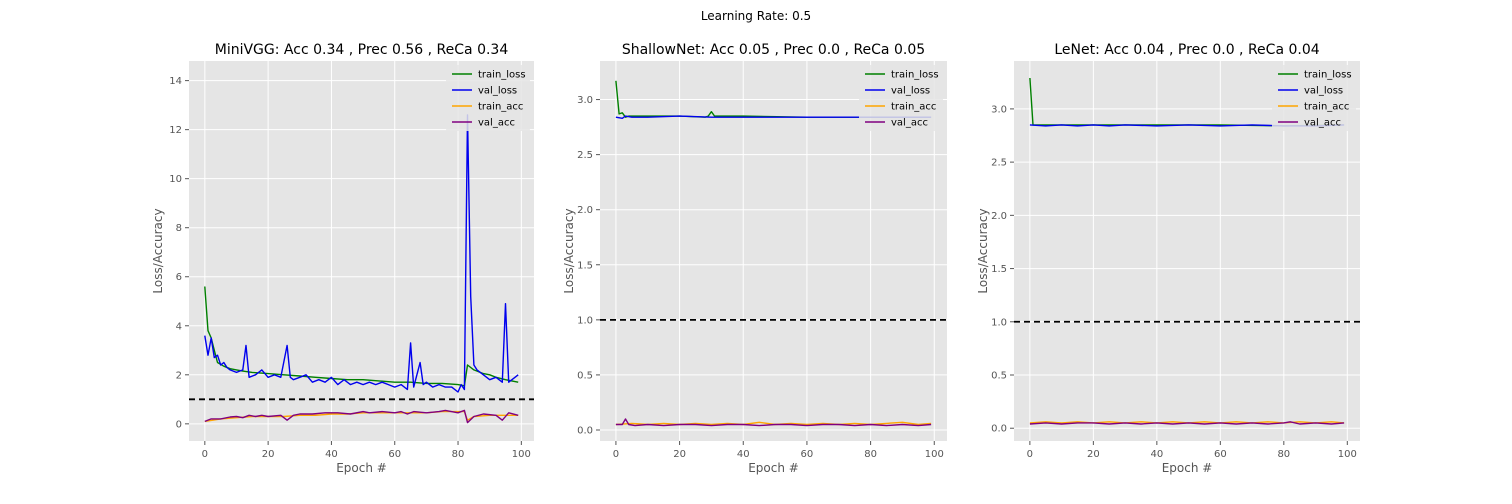  What do you see at coordinates (179, 424) in the screenshot?
I see `y-tick-label: 0` at bounding box center [179, 424].